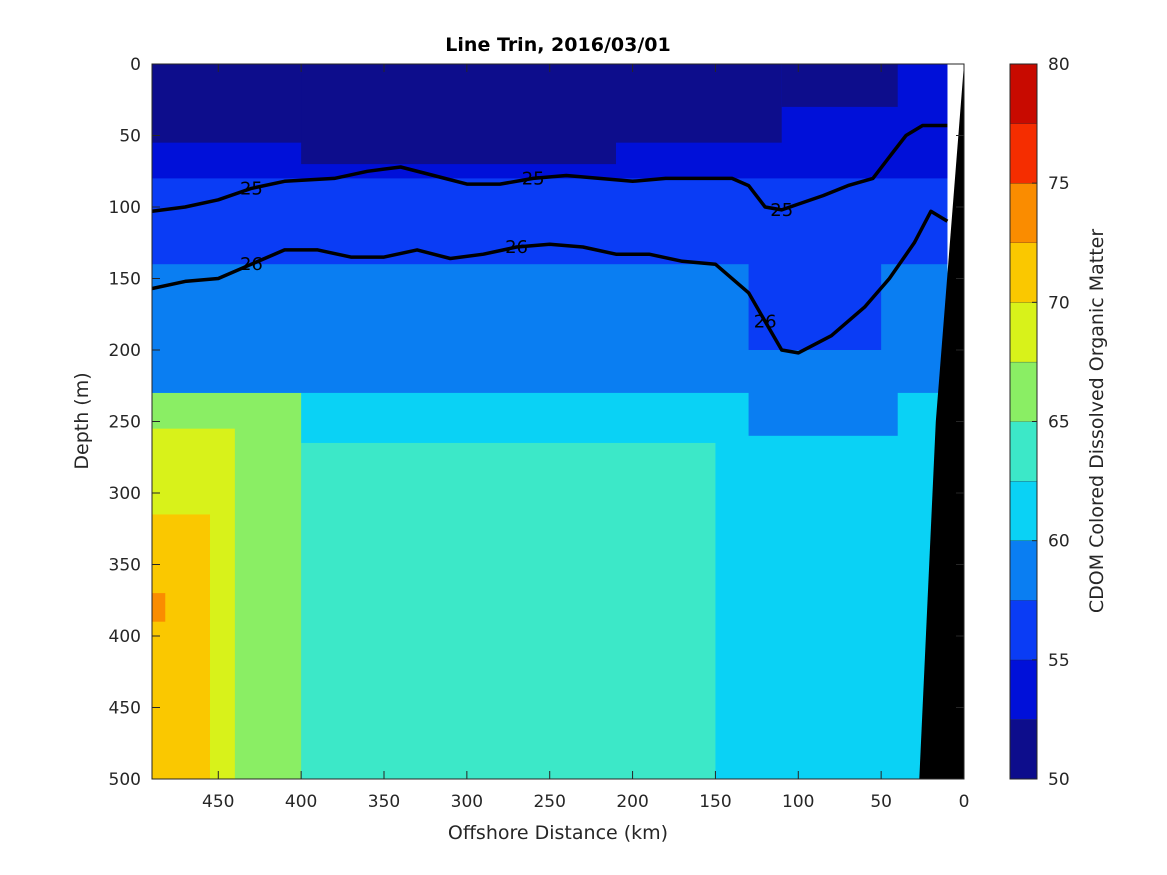 The image size is (1167, 875). What do you see at coordinates (781, 210) in the screenshot?
I see `contour-label-25-2: 25` at bounding box center [781, 210].